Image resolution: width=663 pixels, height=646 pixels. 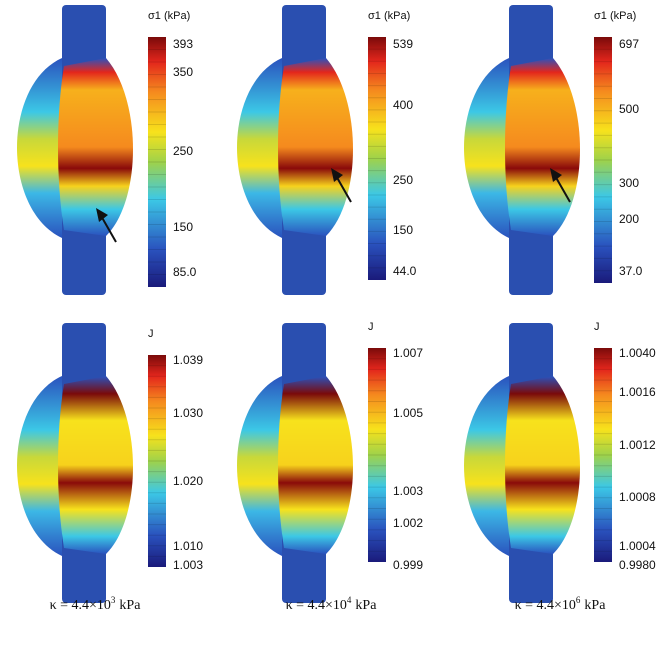 I want to click on colorbar-tick-label: 1.0016, so click(x=637, y=392).